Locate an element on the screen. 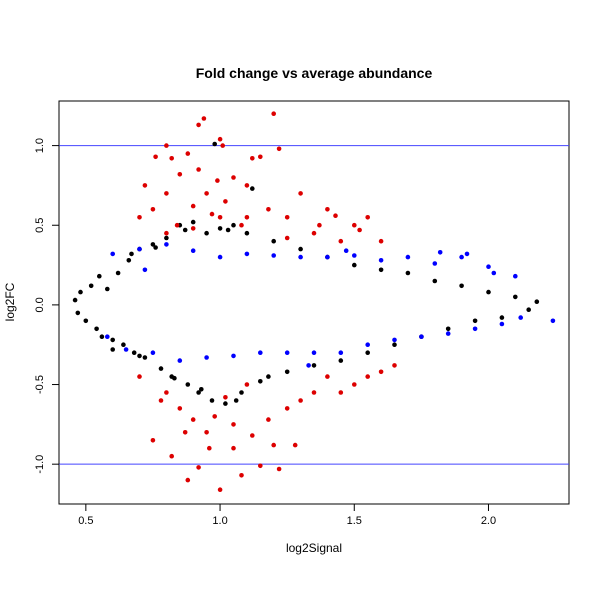 Image resolution: width=600 pixels, height=600 pixels. y-tick-label: -1.0 is located at coordinates (40, 464).